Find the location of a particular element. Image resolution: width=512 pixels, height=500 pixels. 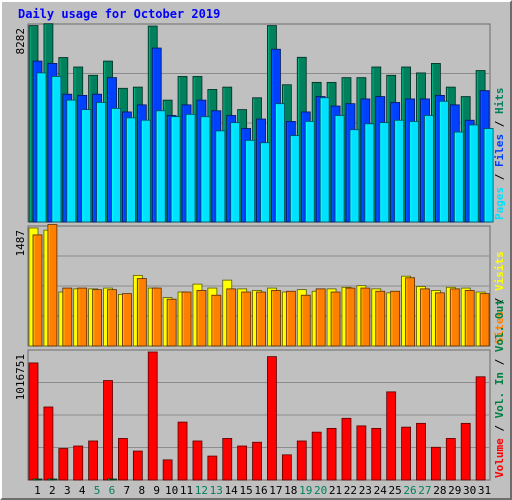

x-tick-label-day-27: 27 is located at coordinates (424, 490).